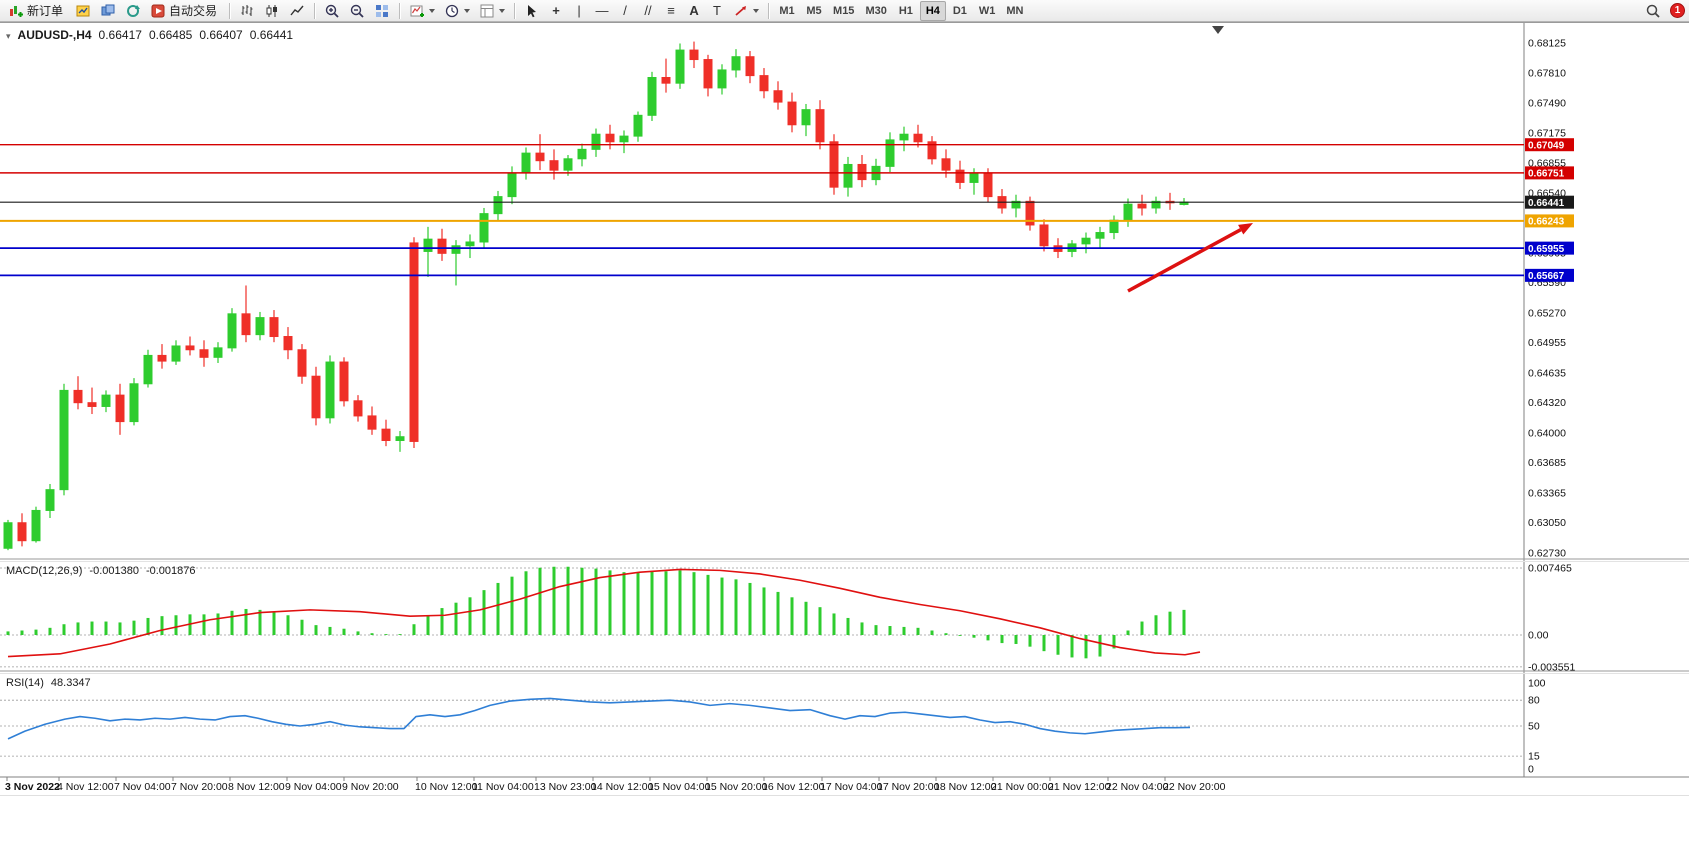  What do you see at coordinates (1547, 433) in the screenshot?
I see `price-axis-label: 0.64000` at bounding box center [1547, 433].